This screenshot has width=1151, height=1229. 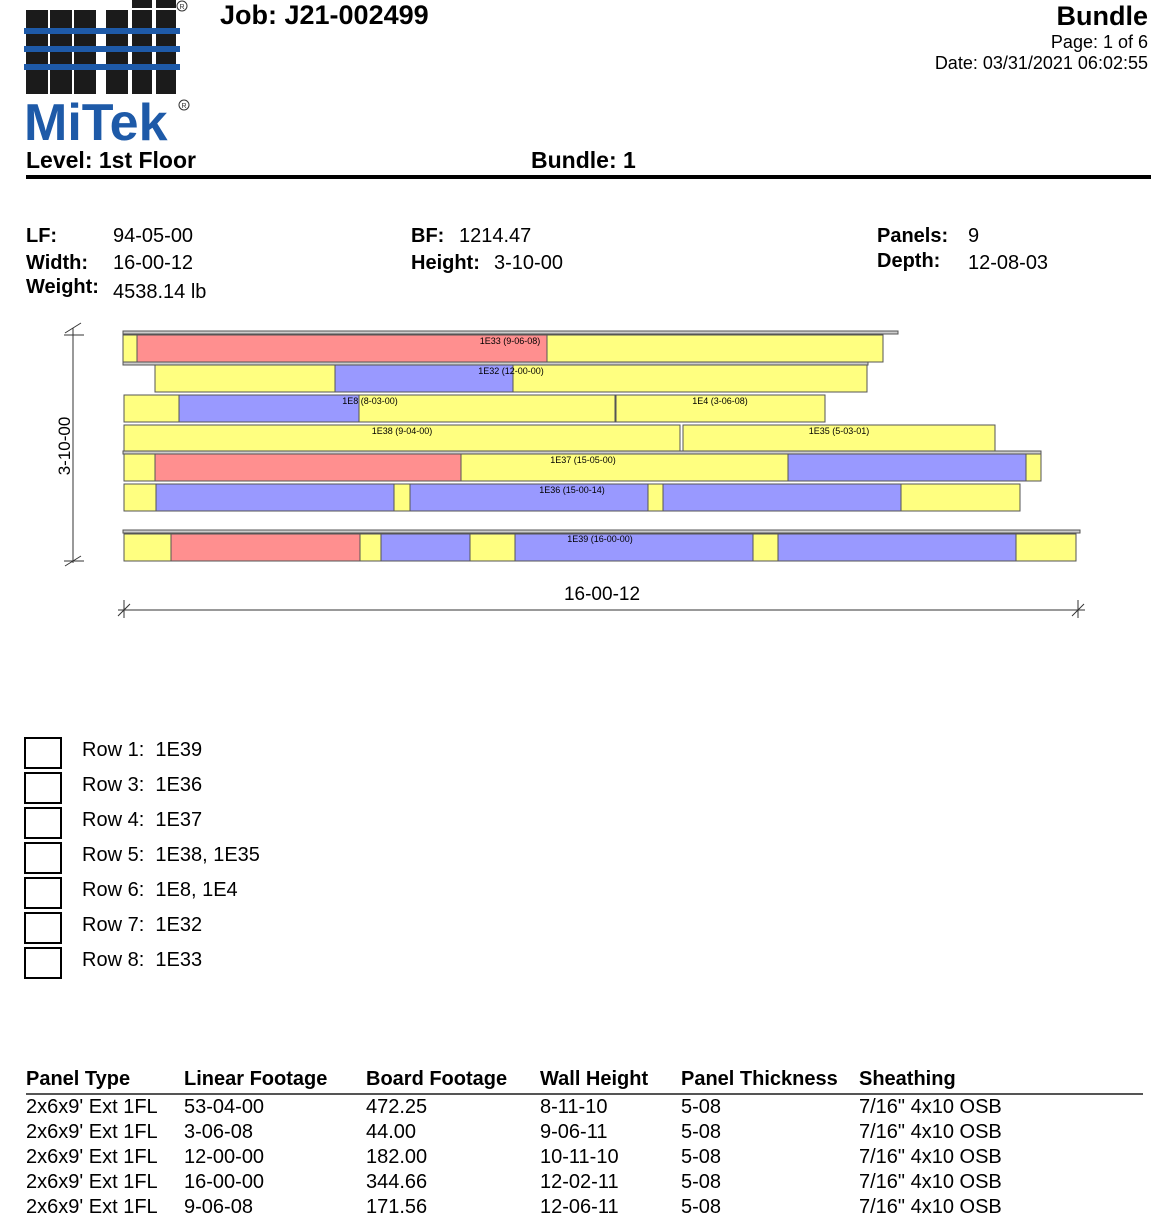 What do you see at coordinates (397, 1182) in the screenshot?
I see `table-cell: 344.66` at bounding box center [397, 1182].